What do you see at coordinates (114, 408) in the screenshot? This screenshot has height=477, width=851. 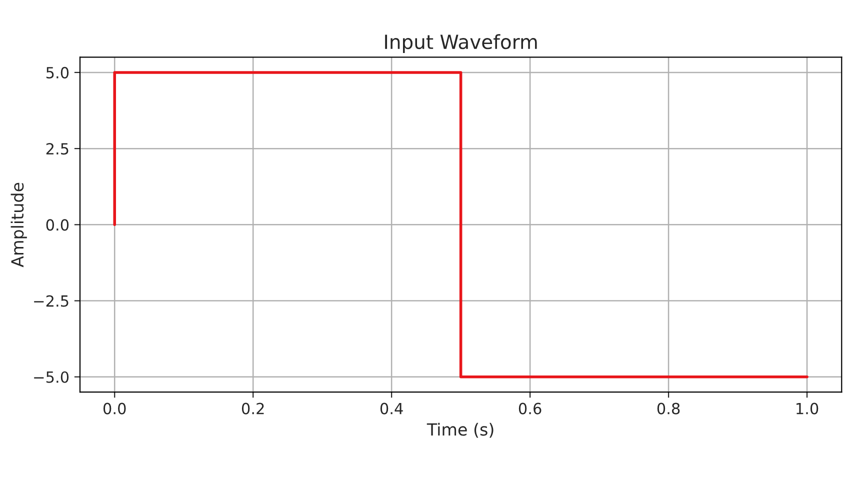 I see `x-tick-label: 0.0` at bounding box center [114, 408].